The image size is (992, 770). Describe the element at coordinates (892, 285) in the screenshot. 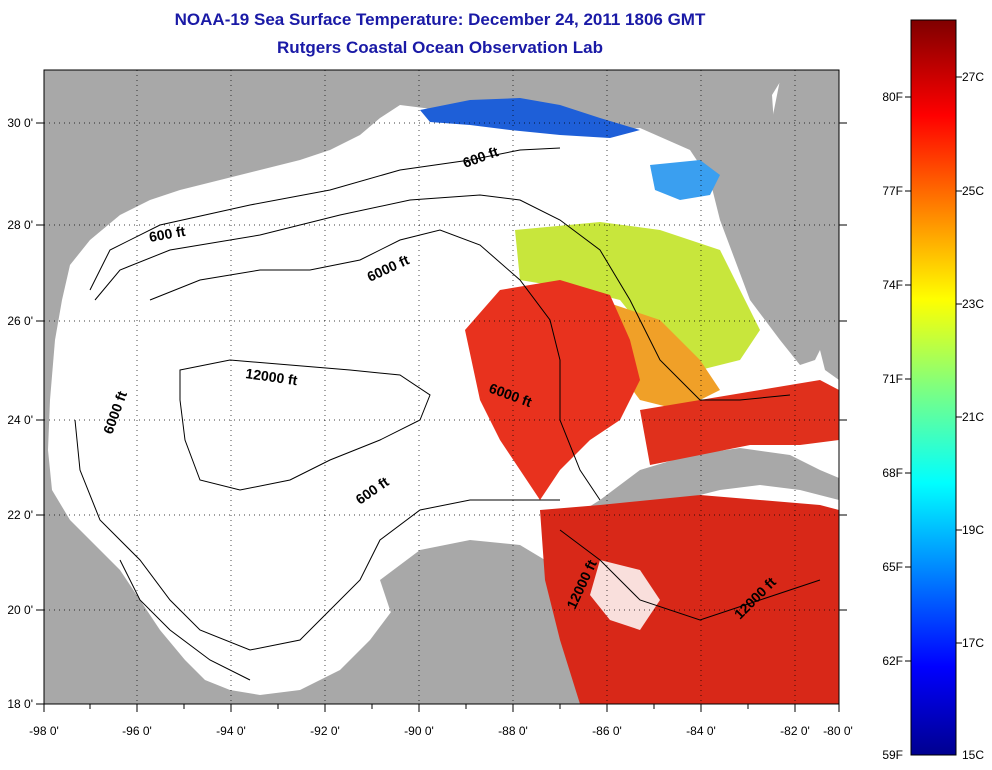

I see `colorbar-f-label: 74F` at that location.